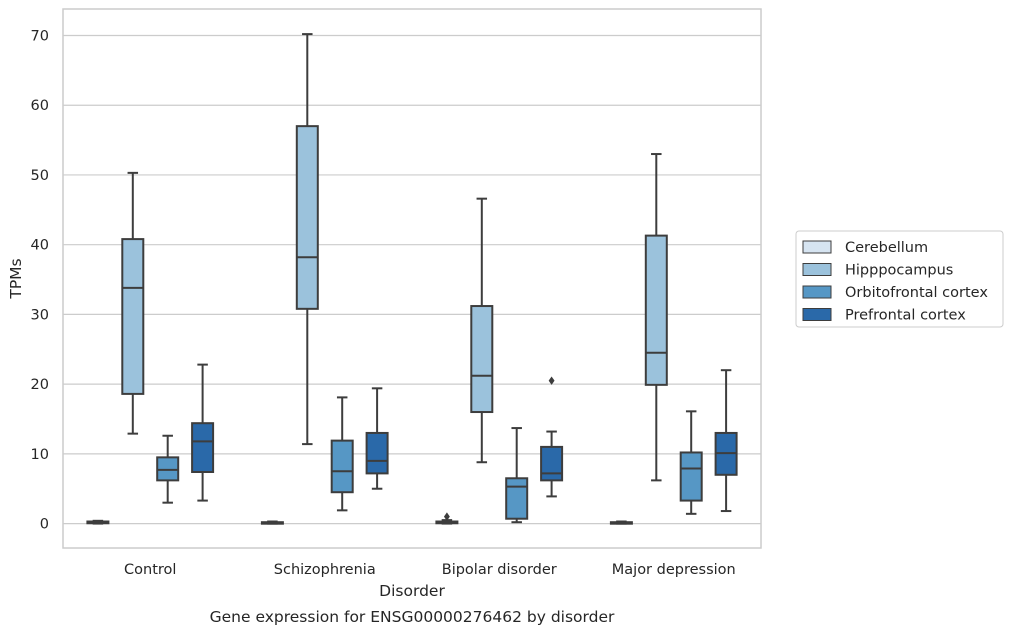 The image size is (1013, 634). Describe the element at coordinates (40, 280) in the screenshot. I see `y-axis-ticks: 0 10 20 30 40 50 60 70` at that location.